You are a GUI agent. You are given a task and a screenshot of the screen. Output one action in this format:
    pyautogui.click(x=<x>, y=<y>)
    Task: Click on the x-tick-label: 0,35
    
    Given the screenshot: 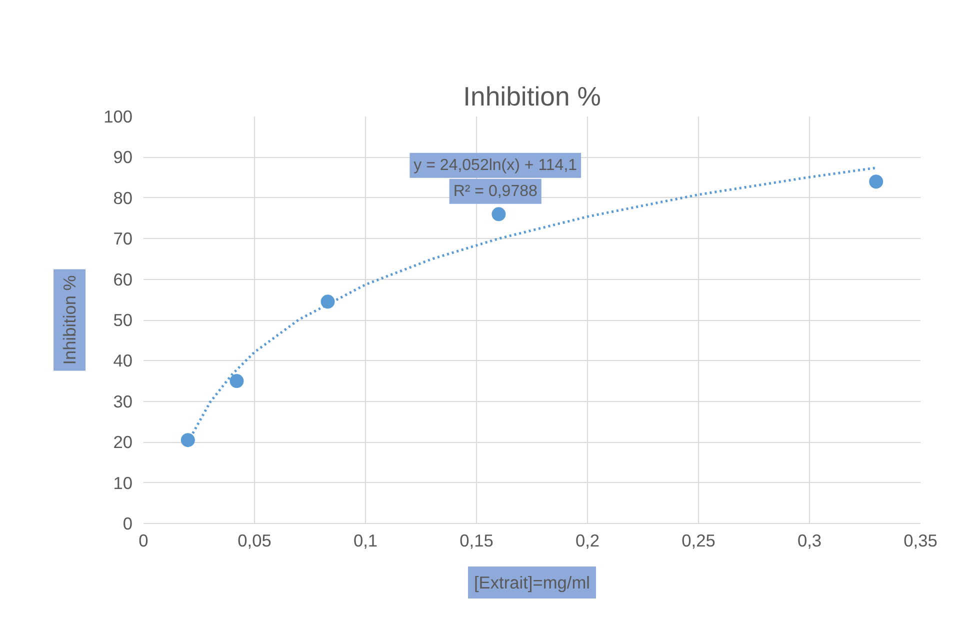 What is the action you would take?
    pyautogui.click(x=921, y=540)
    